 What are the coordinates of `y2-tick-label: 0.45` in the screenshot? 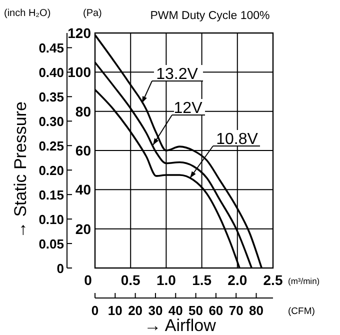 It's located at (51, 48).